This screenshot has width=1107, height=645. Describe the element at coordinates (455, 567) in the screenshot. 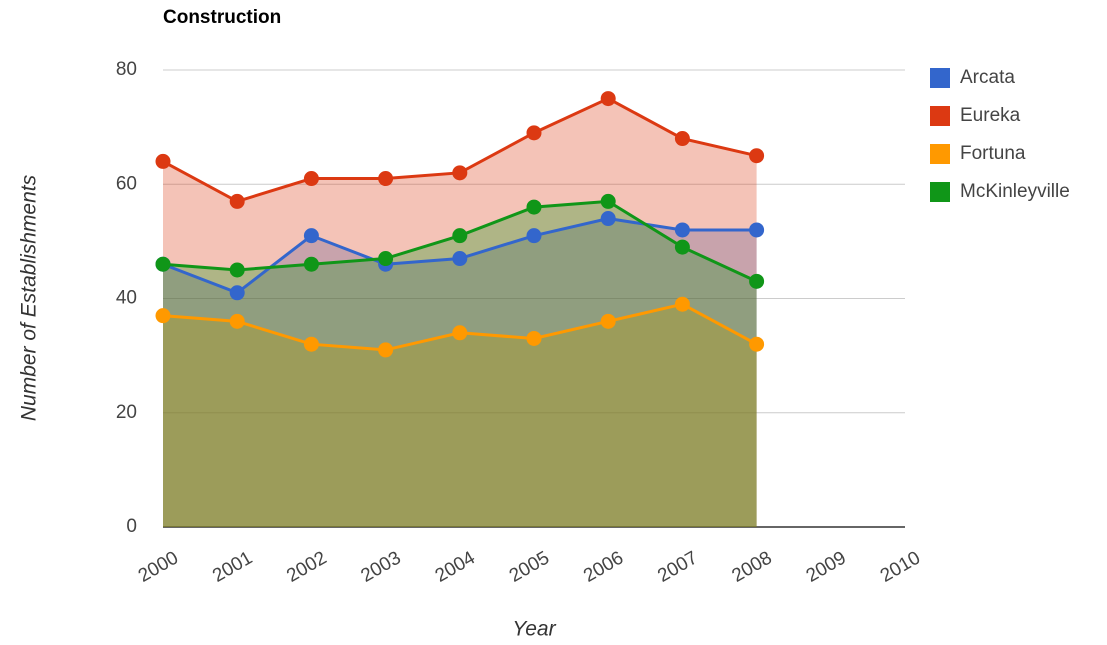

I see `x-tick-label: 2004` at that location.